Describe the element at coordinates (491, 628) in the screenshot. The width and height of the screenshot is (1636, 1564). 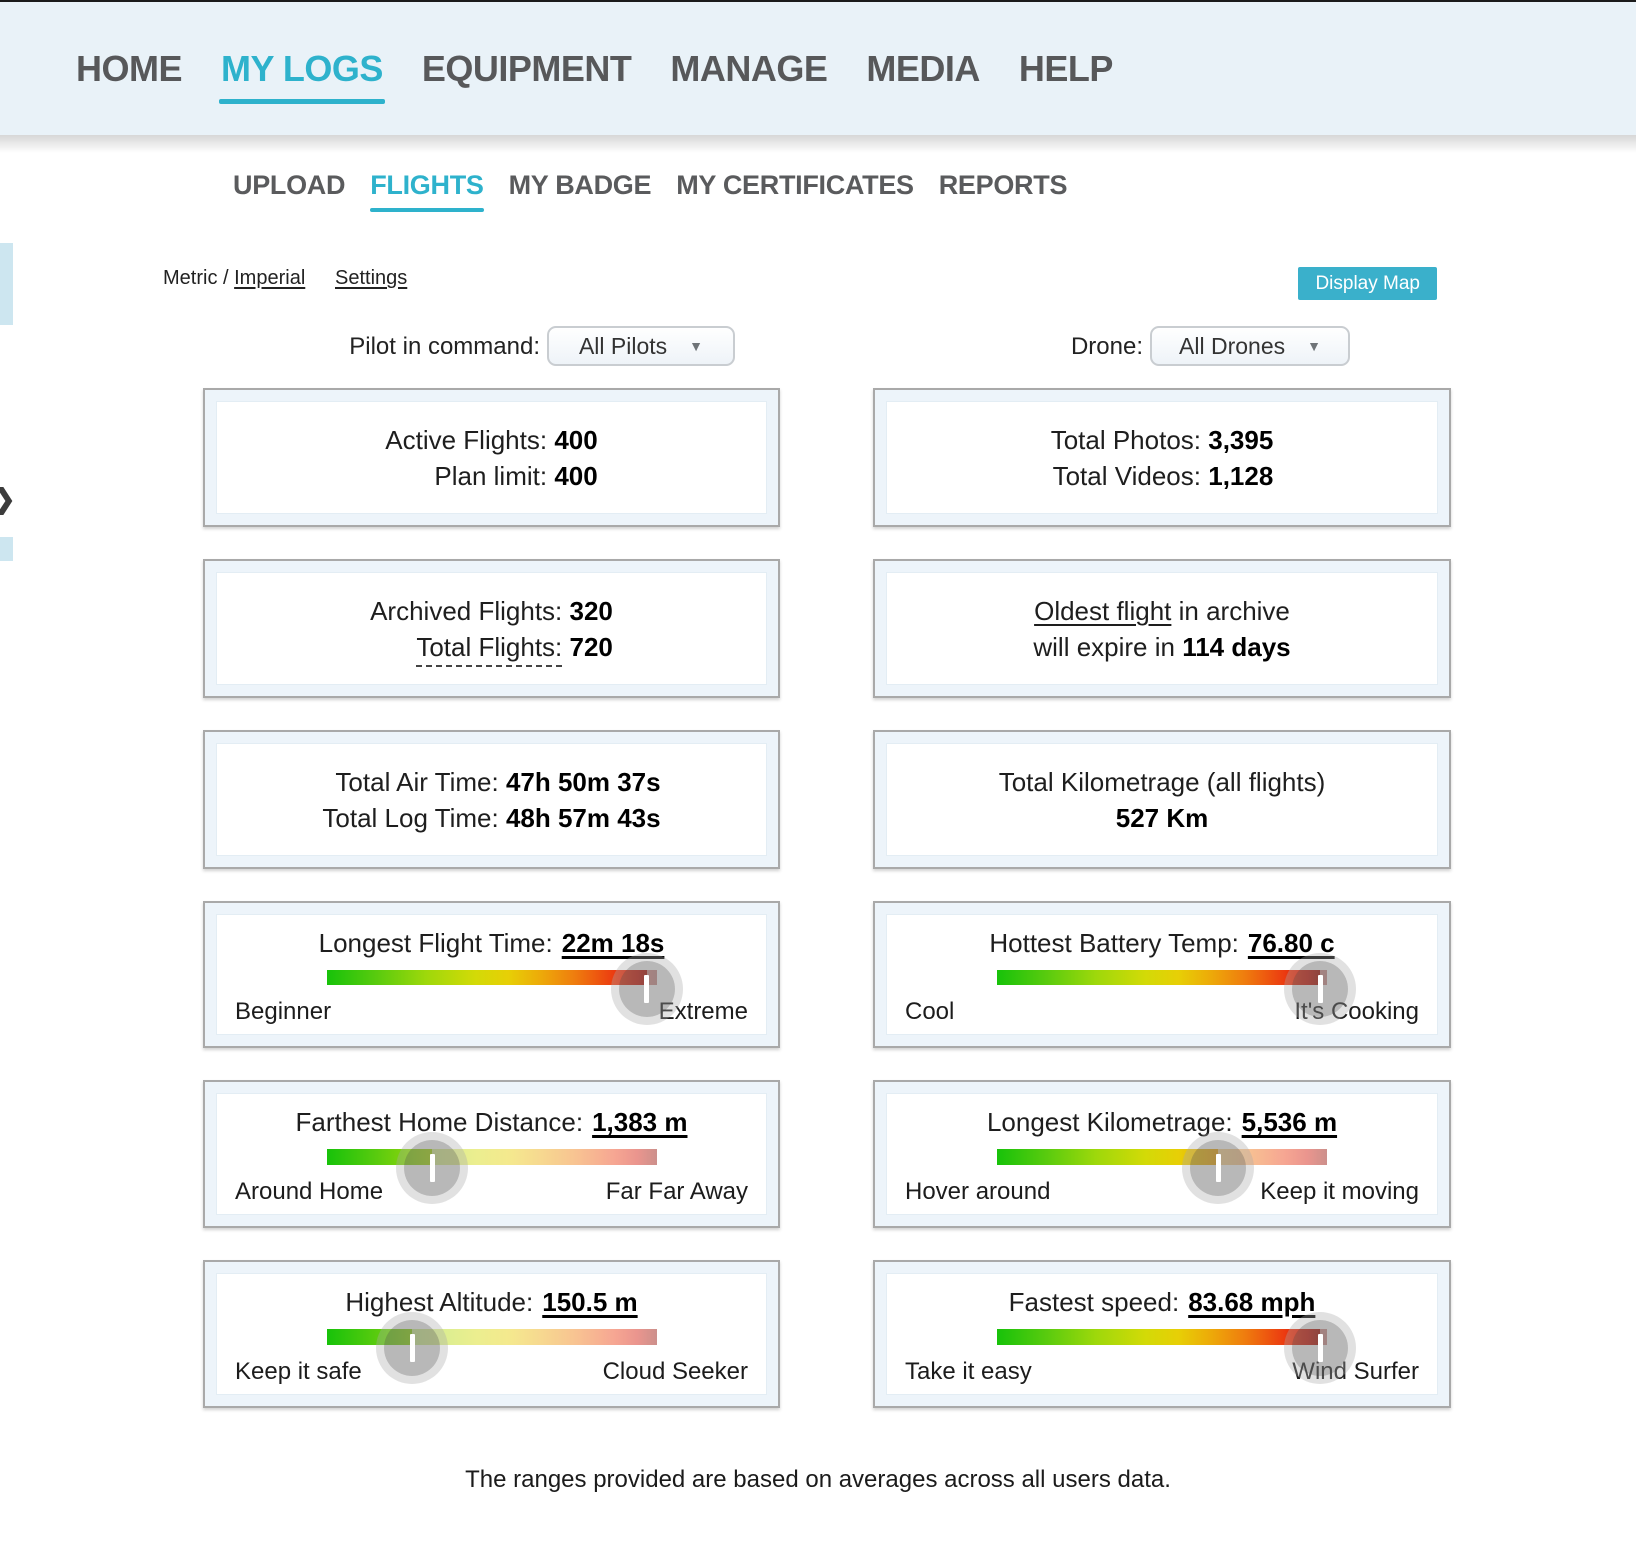
I see `stat-card-archived-flights: Archived Flights: 320 Total Flights: 720` at that location.